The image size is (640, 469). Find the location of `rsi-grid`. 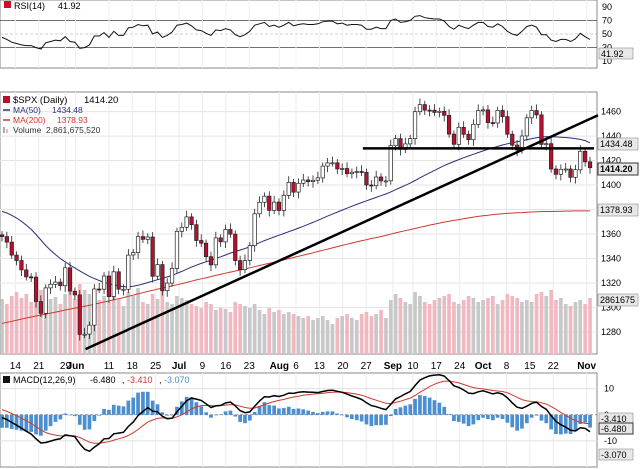

rsi-grid is located at coordinates (298, 34).